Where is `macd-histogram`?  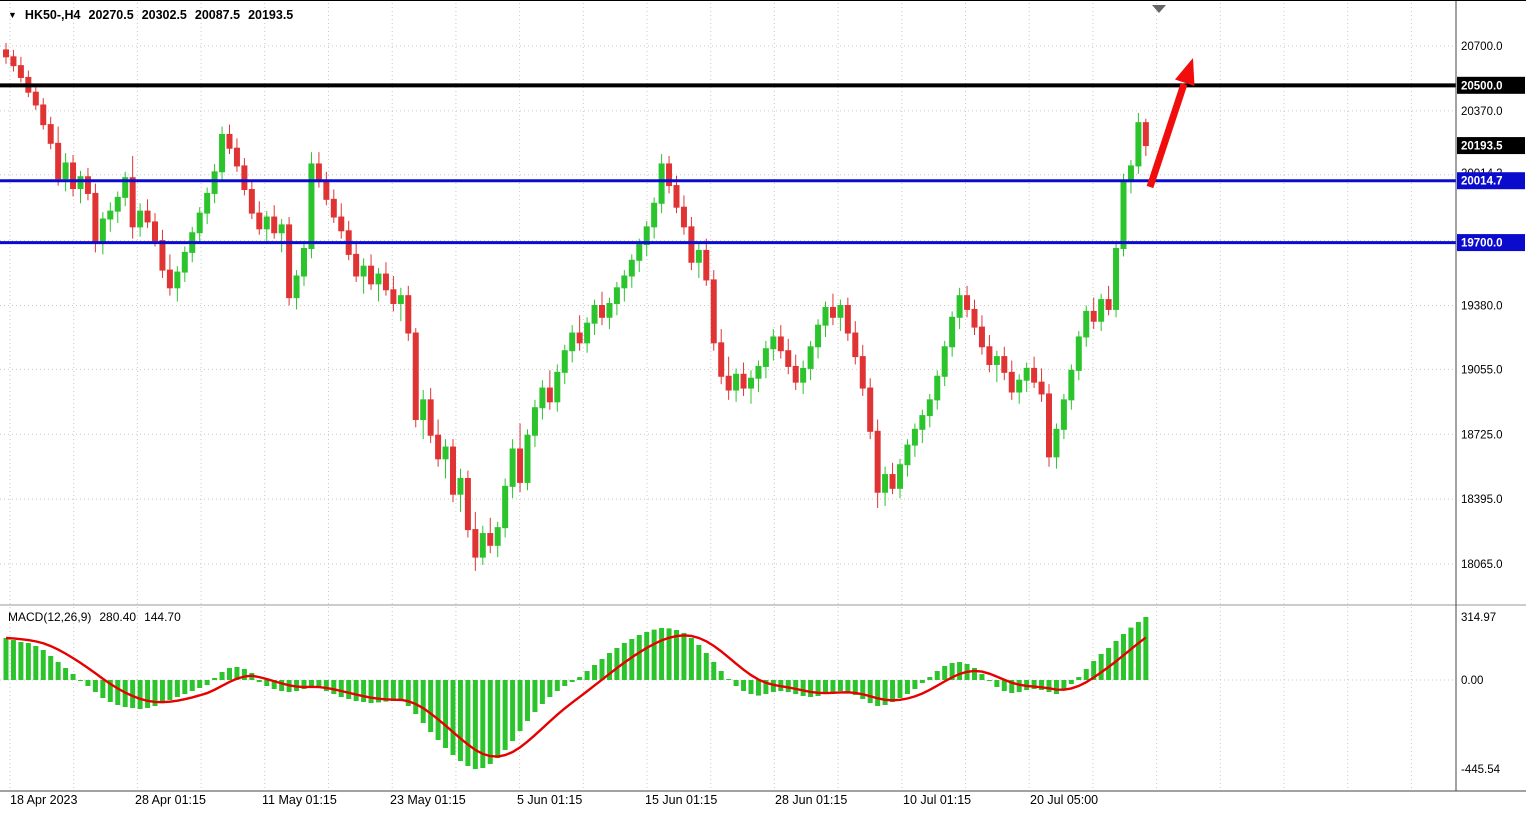 macd-histogram is located at coordinates (576, 693).